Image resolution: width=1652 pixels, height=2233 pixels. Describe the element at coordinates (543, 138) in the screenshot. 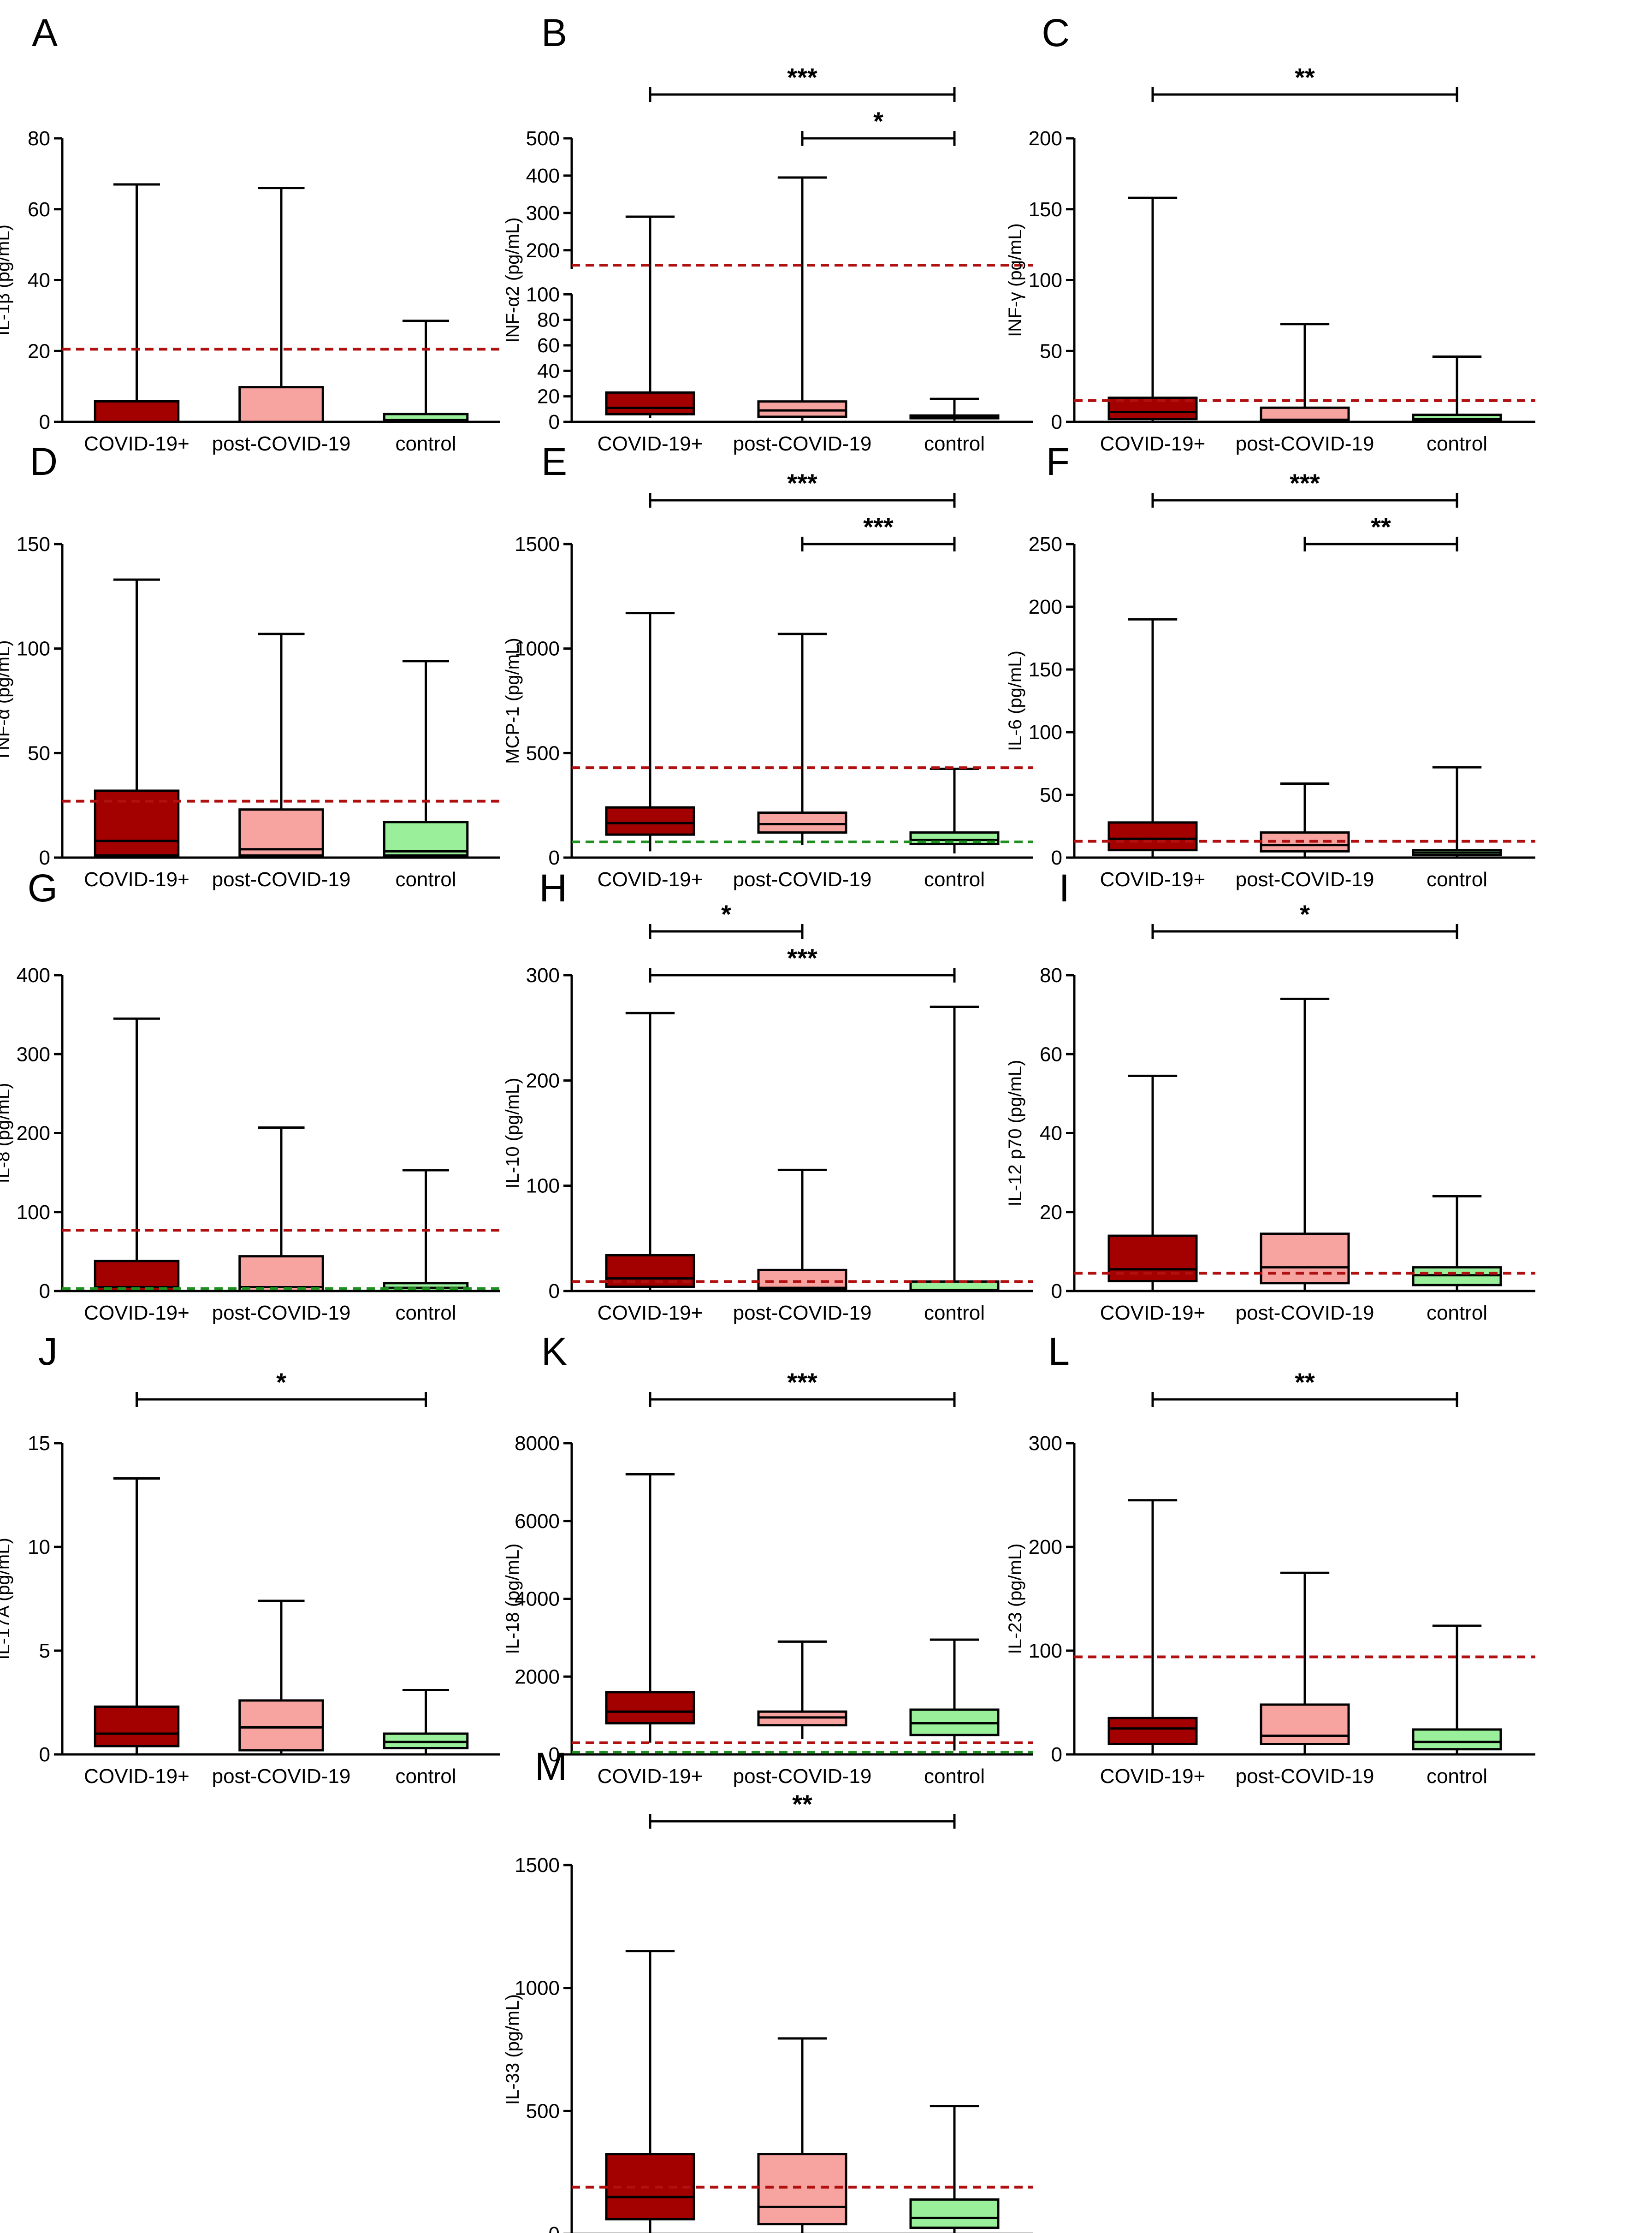

I see `y-tick-label: 500` at that location.